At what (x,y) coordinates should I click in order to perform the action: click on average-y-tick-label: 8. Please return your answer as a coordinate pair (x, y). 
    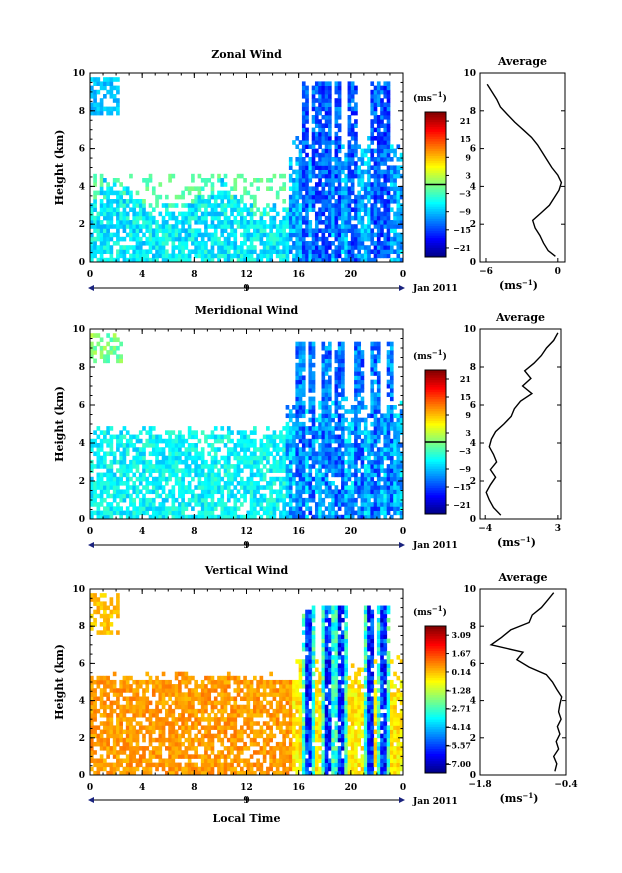
    Looking at the image, I should click on (473, 368).